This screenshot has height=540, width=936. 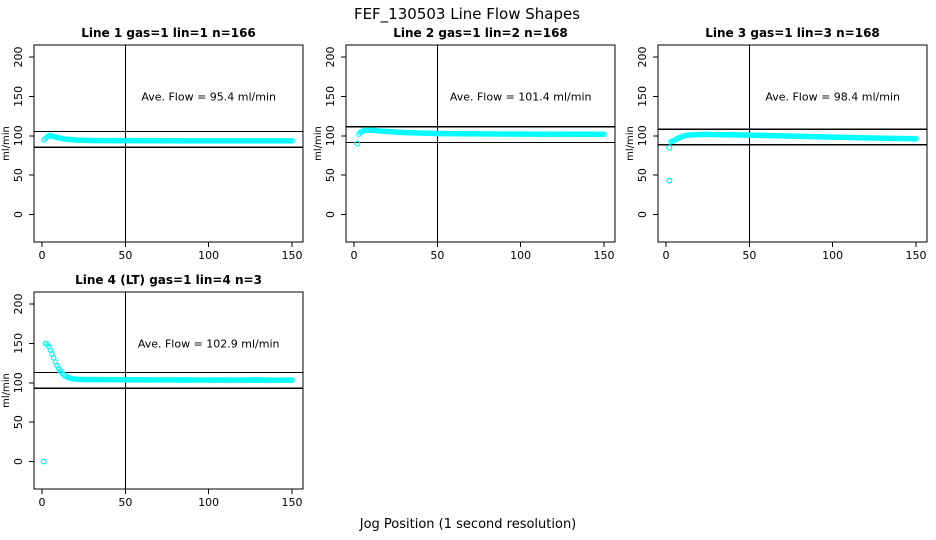 What do you see at coordinates (168, 280) in the screenshot?
I see `panel-title: Line 4 (LT) gas=1 lin=4 n=3` at bounding box center [168, 280].